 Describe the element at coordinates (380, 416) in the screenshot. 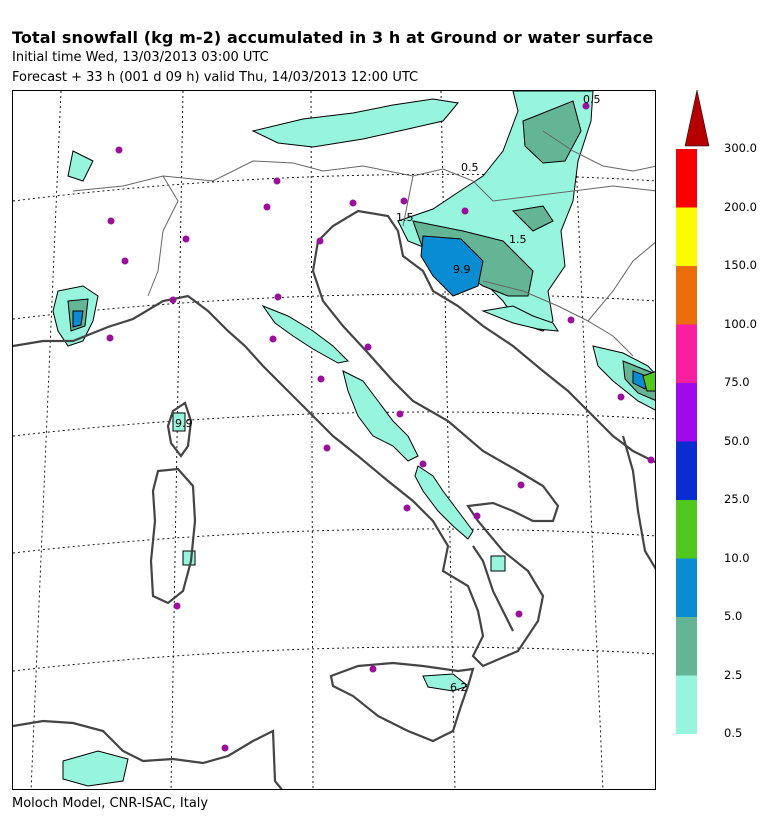

I see `snow-area-apennine-central` at that location.